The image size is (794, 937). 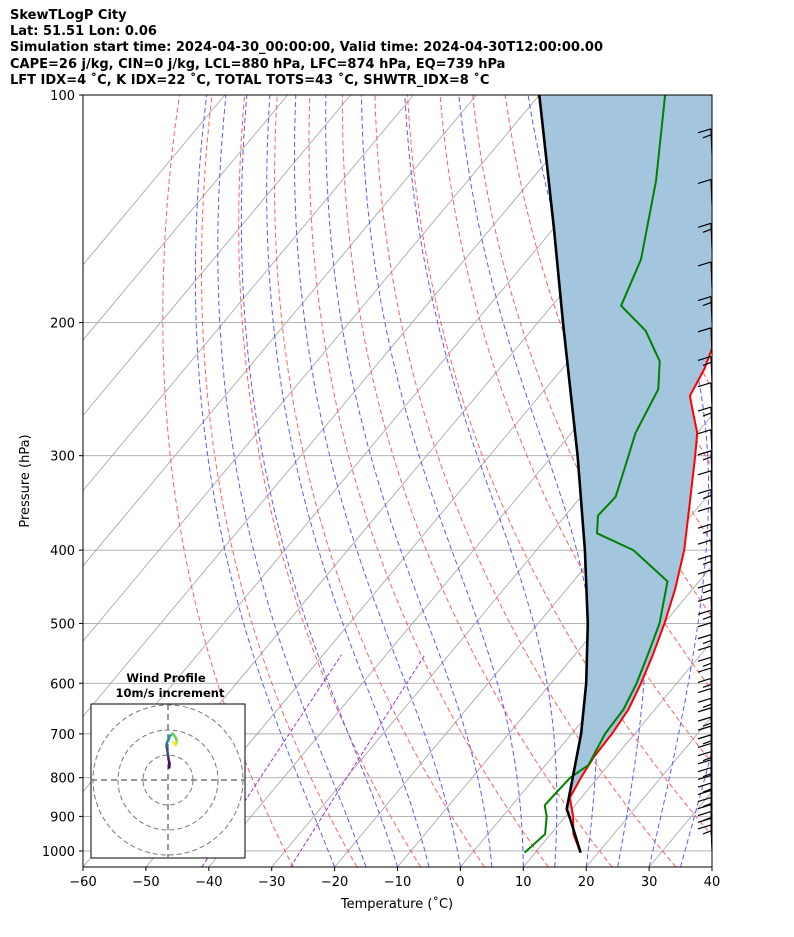 I want to click on x-tick-label: −10, so click(x=397, y=882).